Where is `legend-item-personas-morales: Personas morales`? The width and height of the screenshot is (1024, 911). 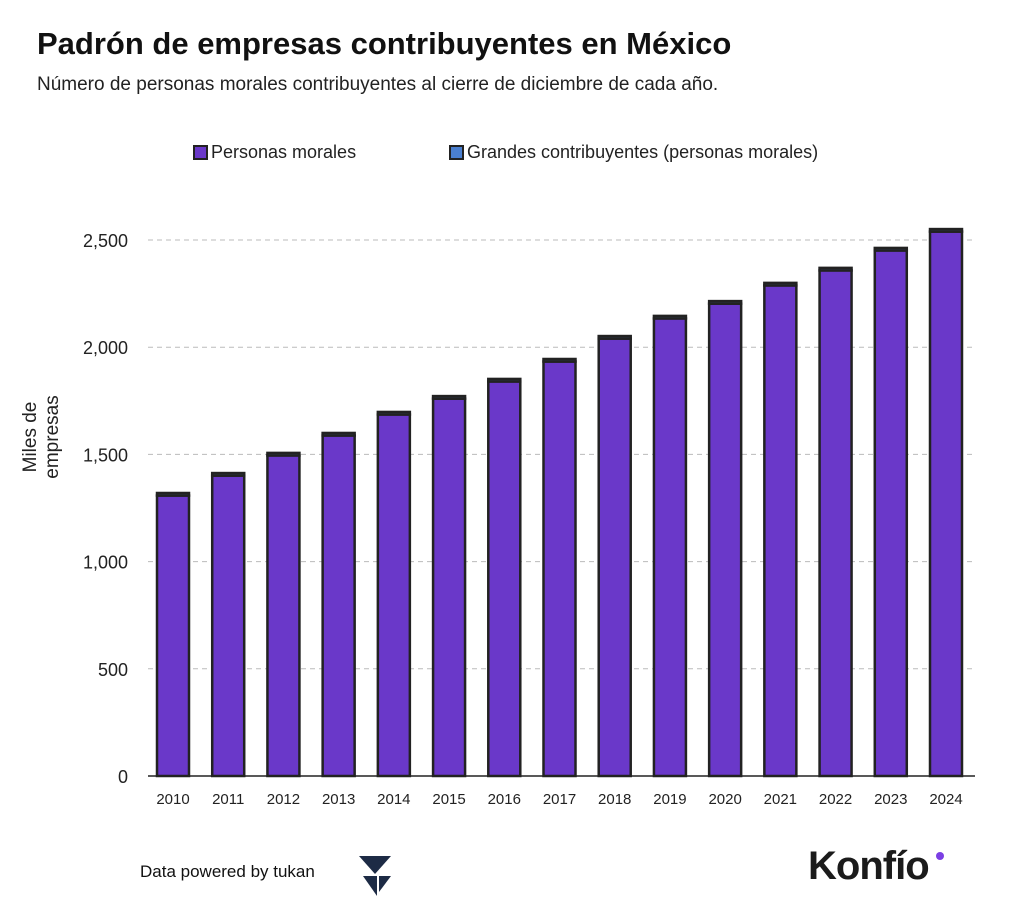
legend-item-personas-morales: Personas morales is located at coordinates (274, 152).